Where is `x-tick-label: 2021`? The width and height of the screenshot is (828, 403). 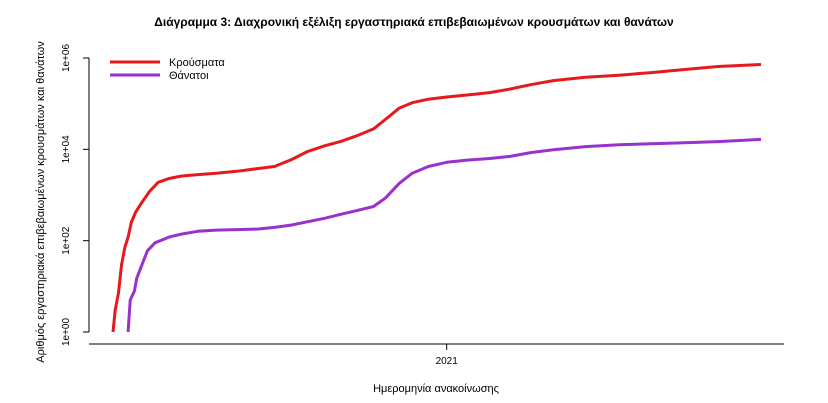
x-tick-label: 2021 is located at coordinates (447, 361).